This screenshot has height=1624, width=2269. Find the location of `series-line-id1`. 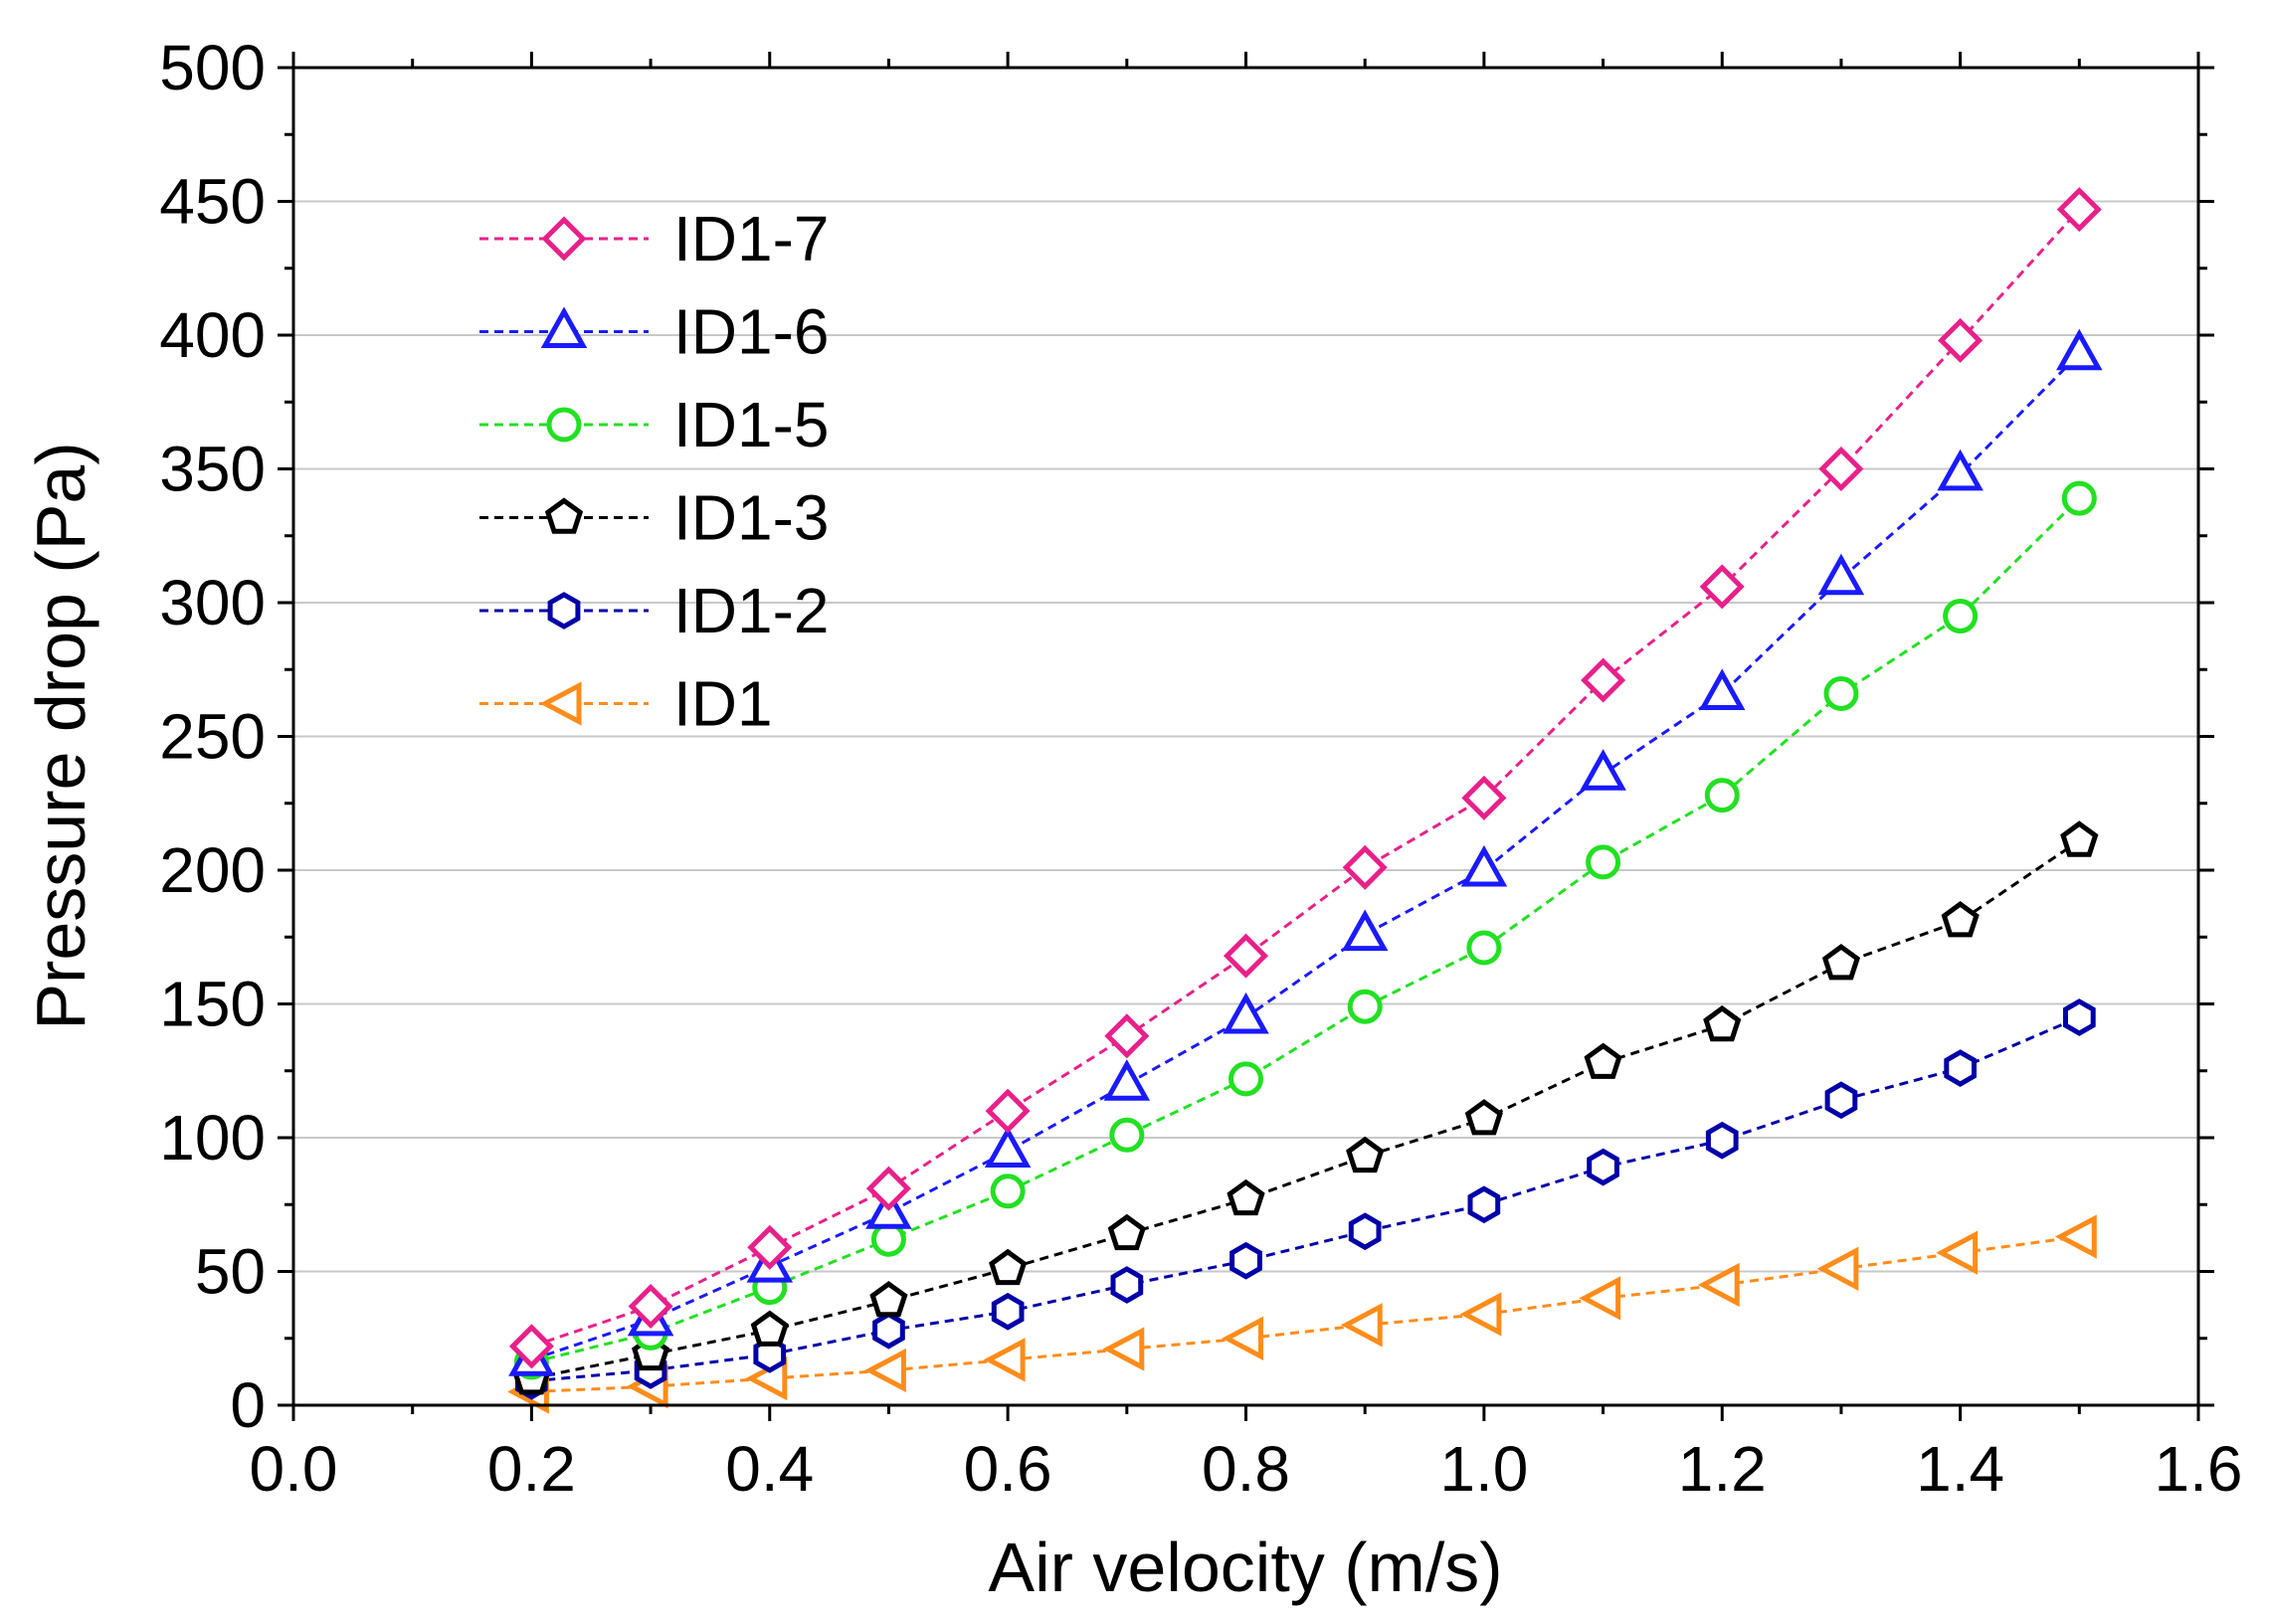

series-line-id1 is located at coordinates (1305, 1314).